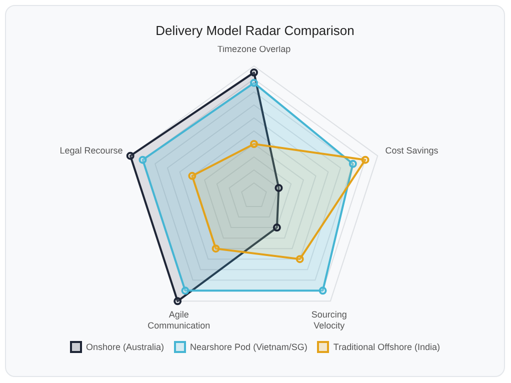  Describe the element at coordinates (124, 347) in the screenshot. I see `legend-label: Onshore (Australia)` at that location.